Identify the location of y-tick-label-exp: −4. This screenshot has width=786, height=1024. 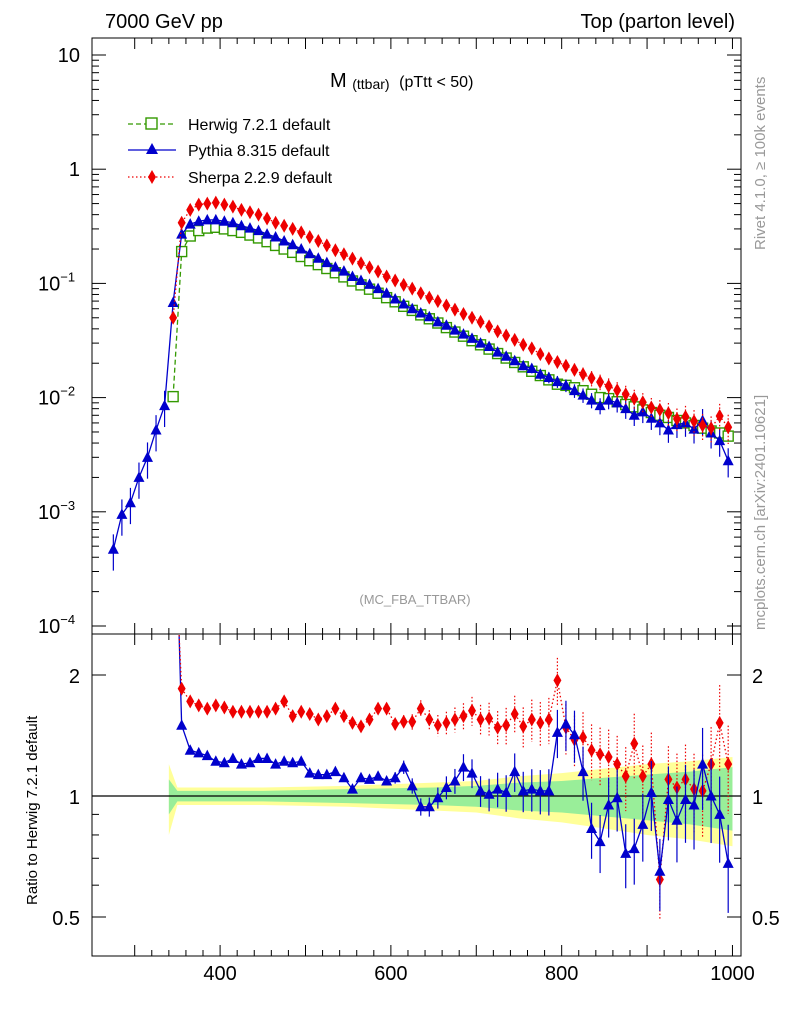
(67, 619).